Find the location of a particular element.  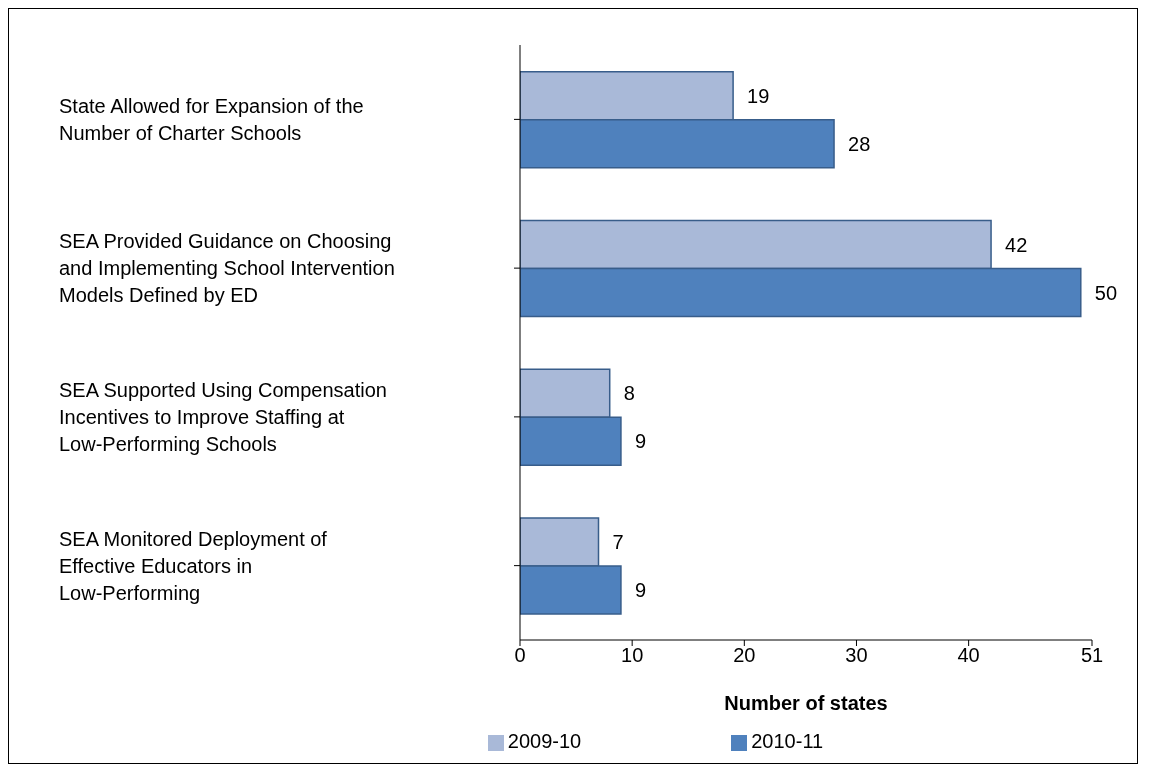

x-axis-title: Number of states is located at coordinates (806, 703).